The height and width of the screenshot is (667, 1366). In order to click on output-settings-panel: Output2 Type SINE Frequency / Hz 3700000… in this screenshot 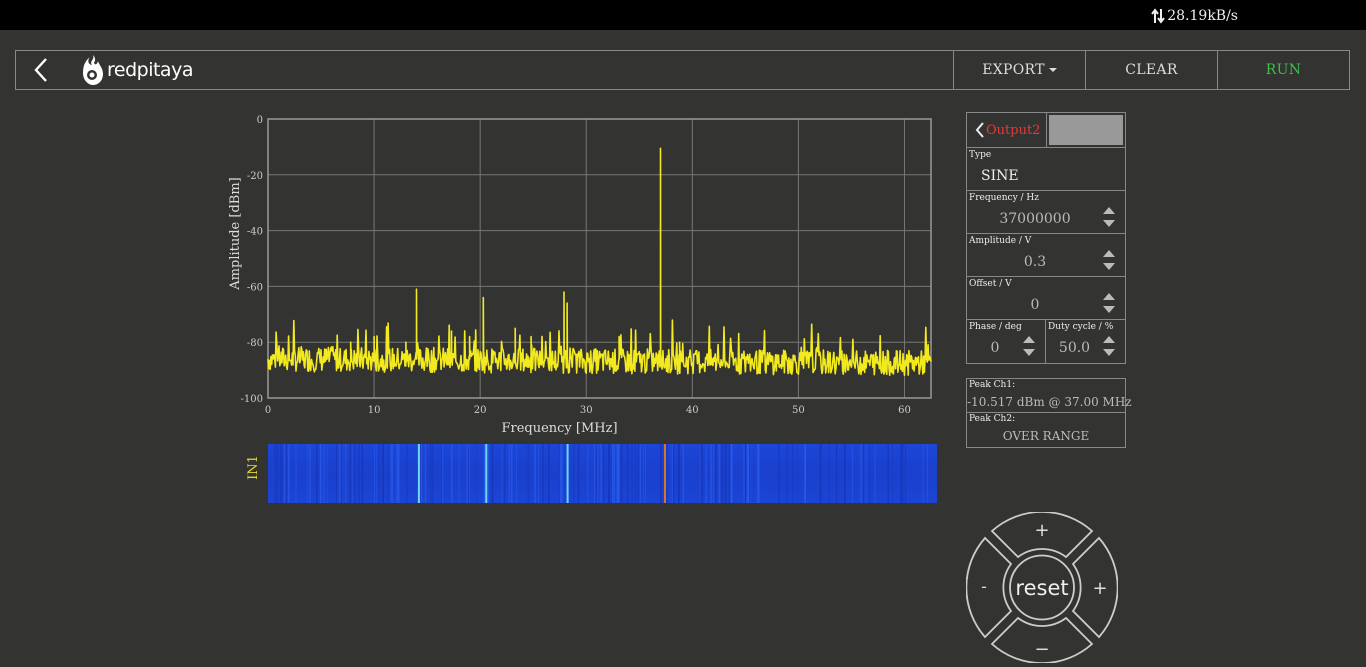, I will do `click(1046, 238)`.